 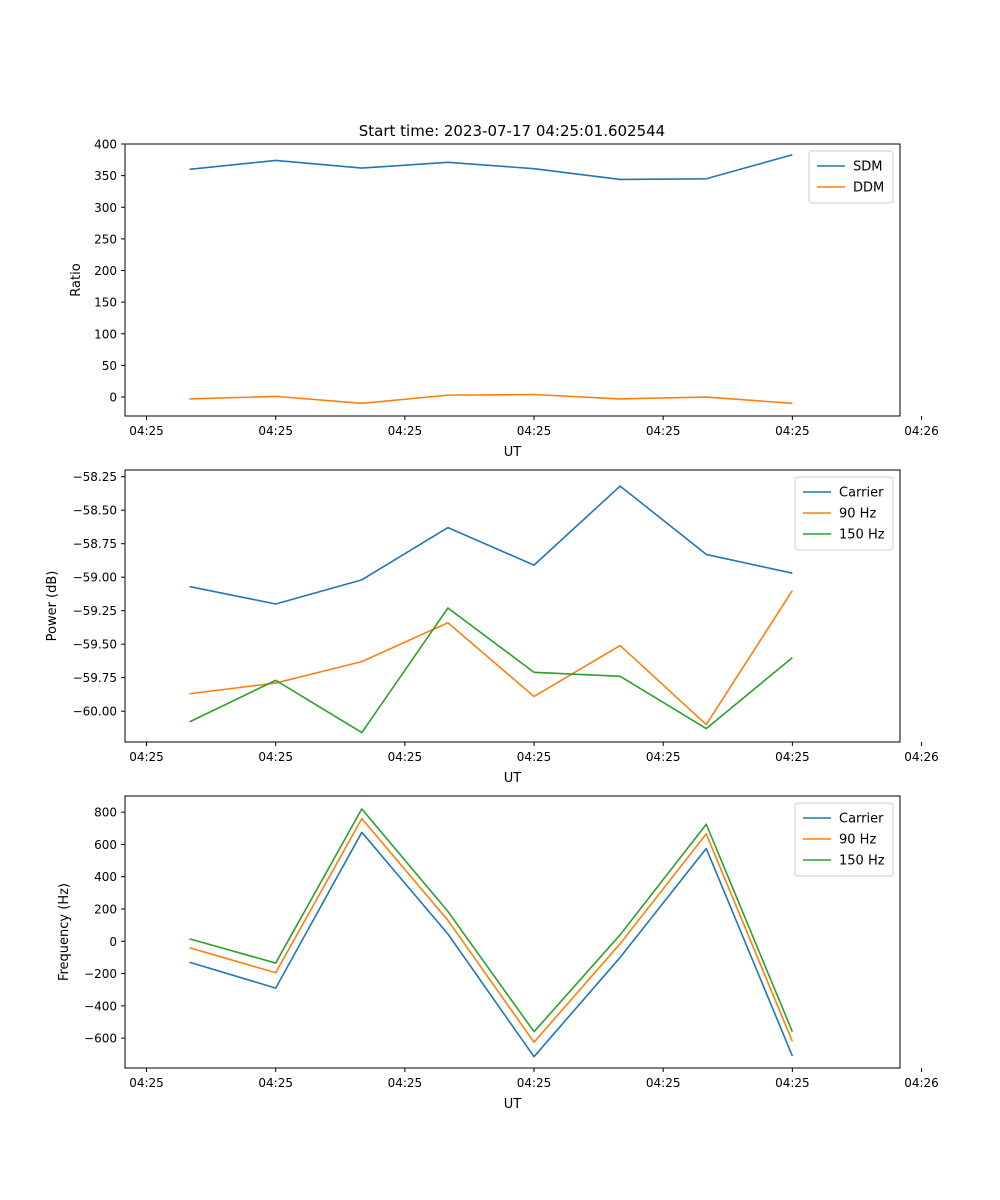 I want to click on ratio-x-axis-label: UT, so click(x=513, y=452).